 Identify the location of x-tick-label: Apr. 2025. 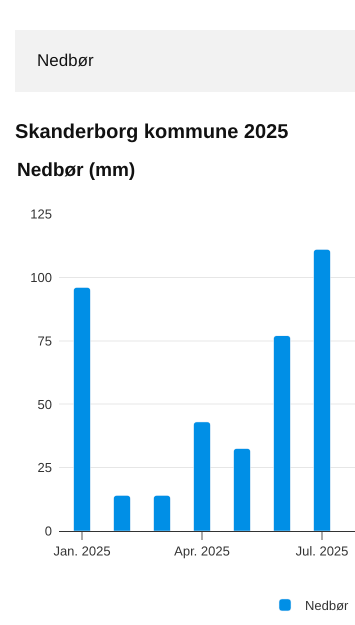
(202, 551).